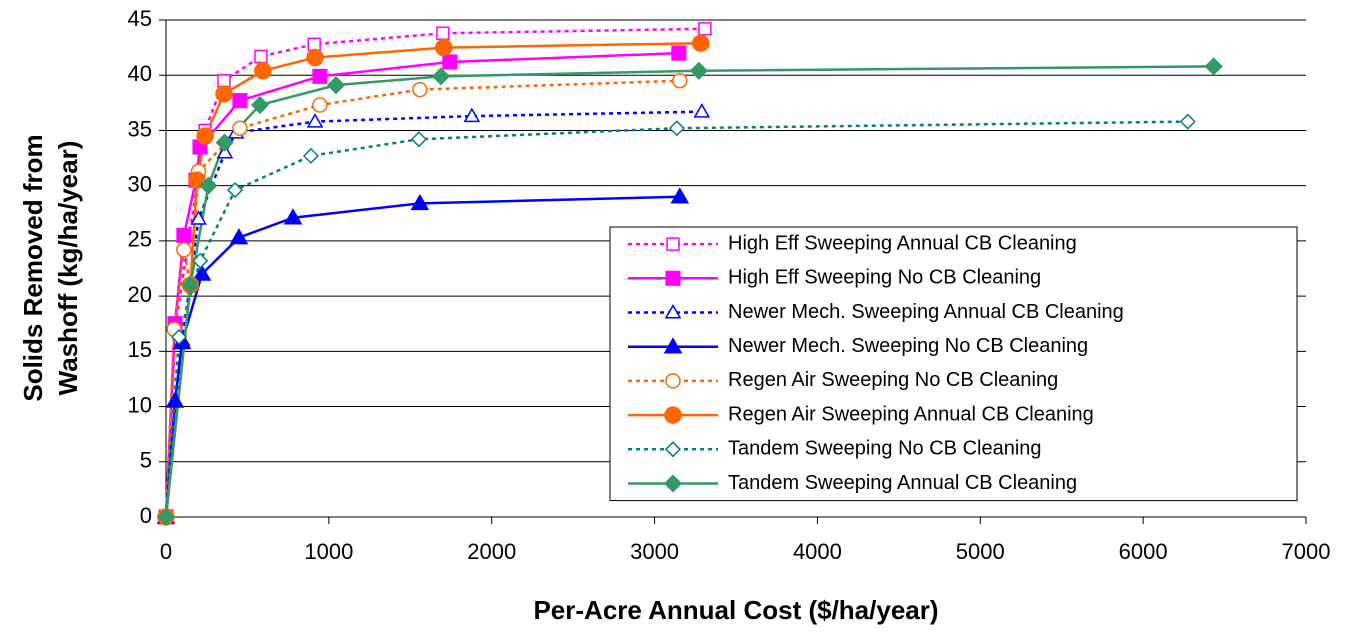 This screenshot has width=1357, height=640. Describe the element at coordinates (491, 551) in the screenshot. I see `x-tick-label: 2000` at that location.